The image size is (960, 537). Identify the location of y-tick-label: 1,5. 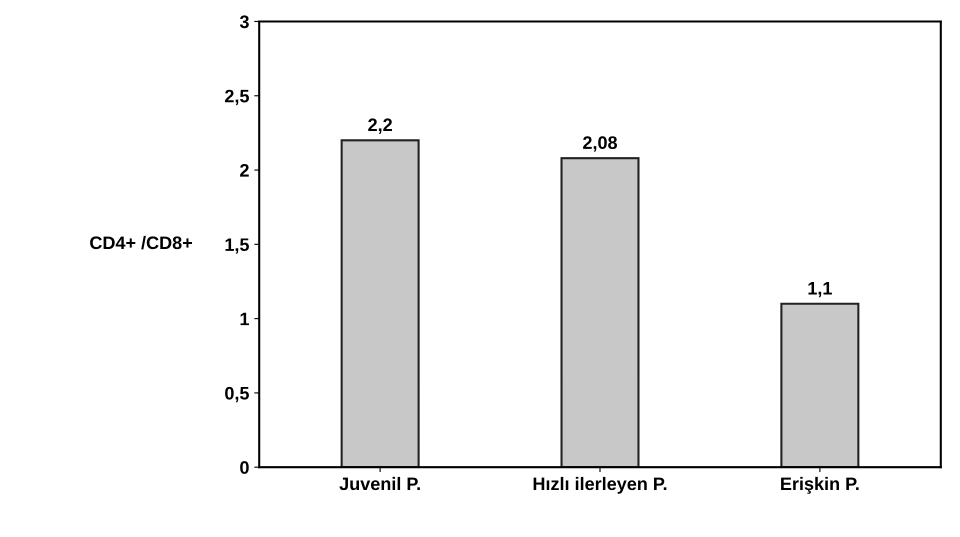
(237, 246).